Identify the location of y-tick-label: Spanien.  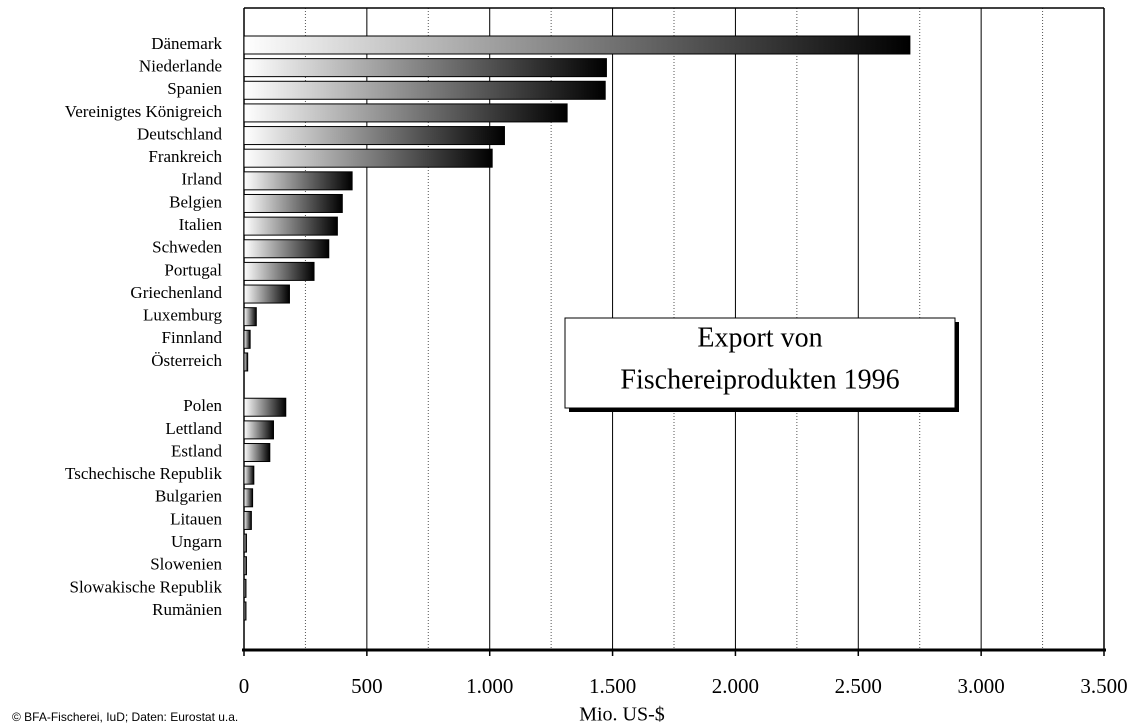
(194, 88).